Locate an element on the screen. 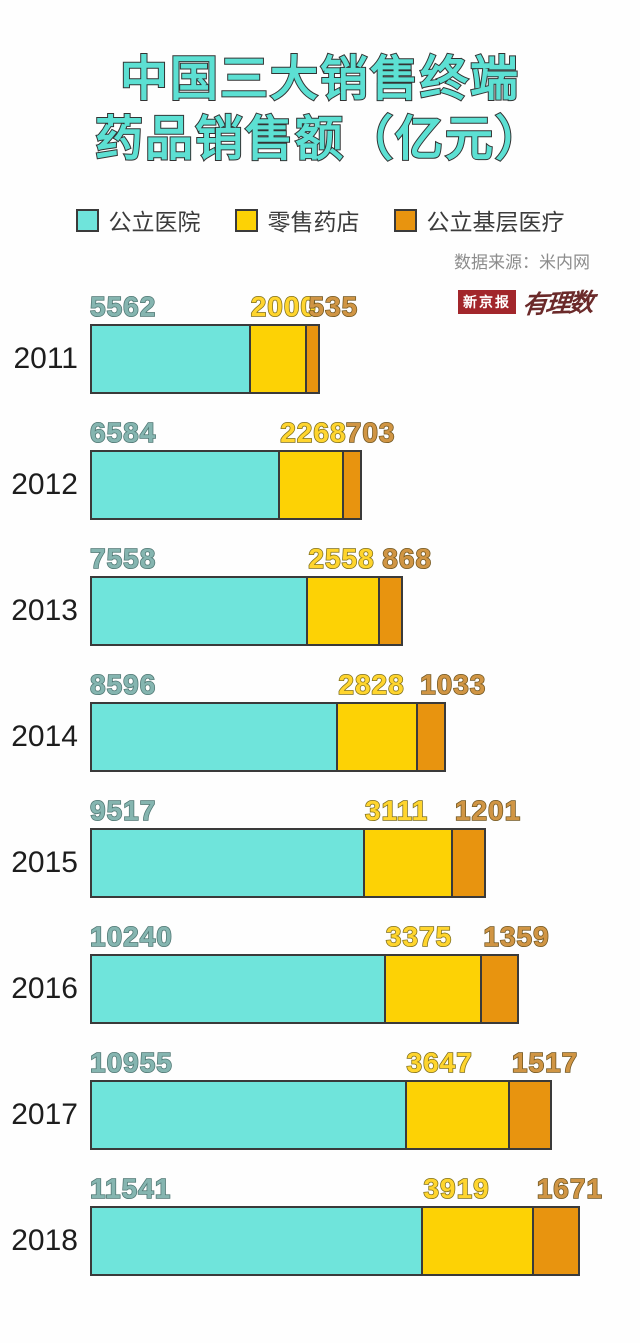 The height and width of the screenshot is (1343, 640). value-labels-2017: 10955 3647 1517 is located at coordinates (364, 1063).